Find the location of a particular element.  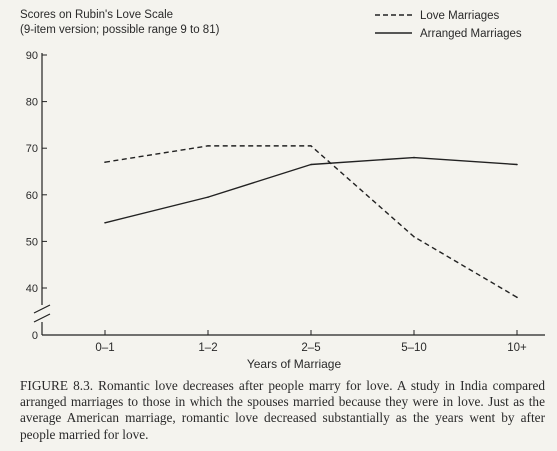

x-axis-label: Years of Marriage is located at coordinates (294, 364).